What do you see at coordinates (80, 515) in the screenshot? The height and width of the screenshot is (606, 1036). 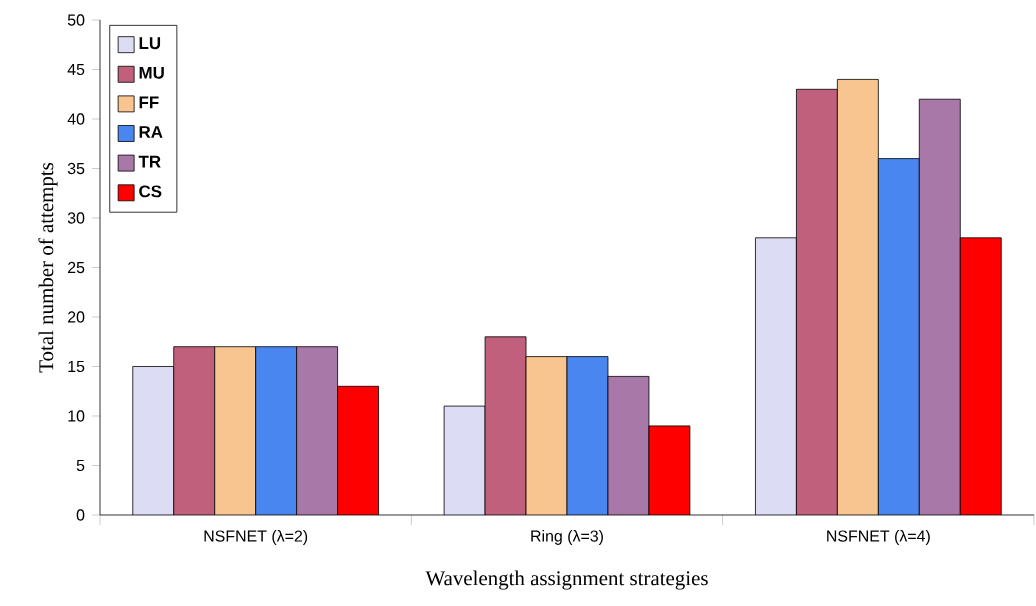 I see `y-tick-label: 0` at bounding box center [80, 515].